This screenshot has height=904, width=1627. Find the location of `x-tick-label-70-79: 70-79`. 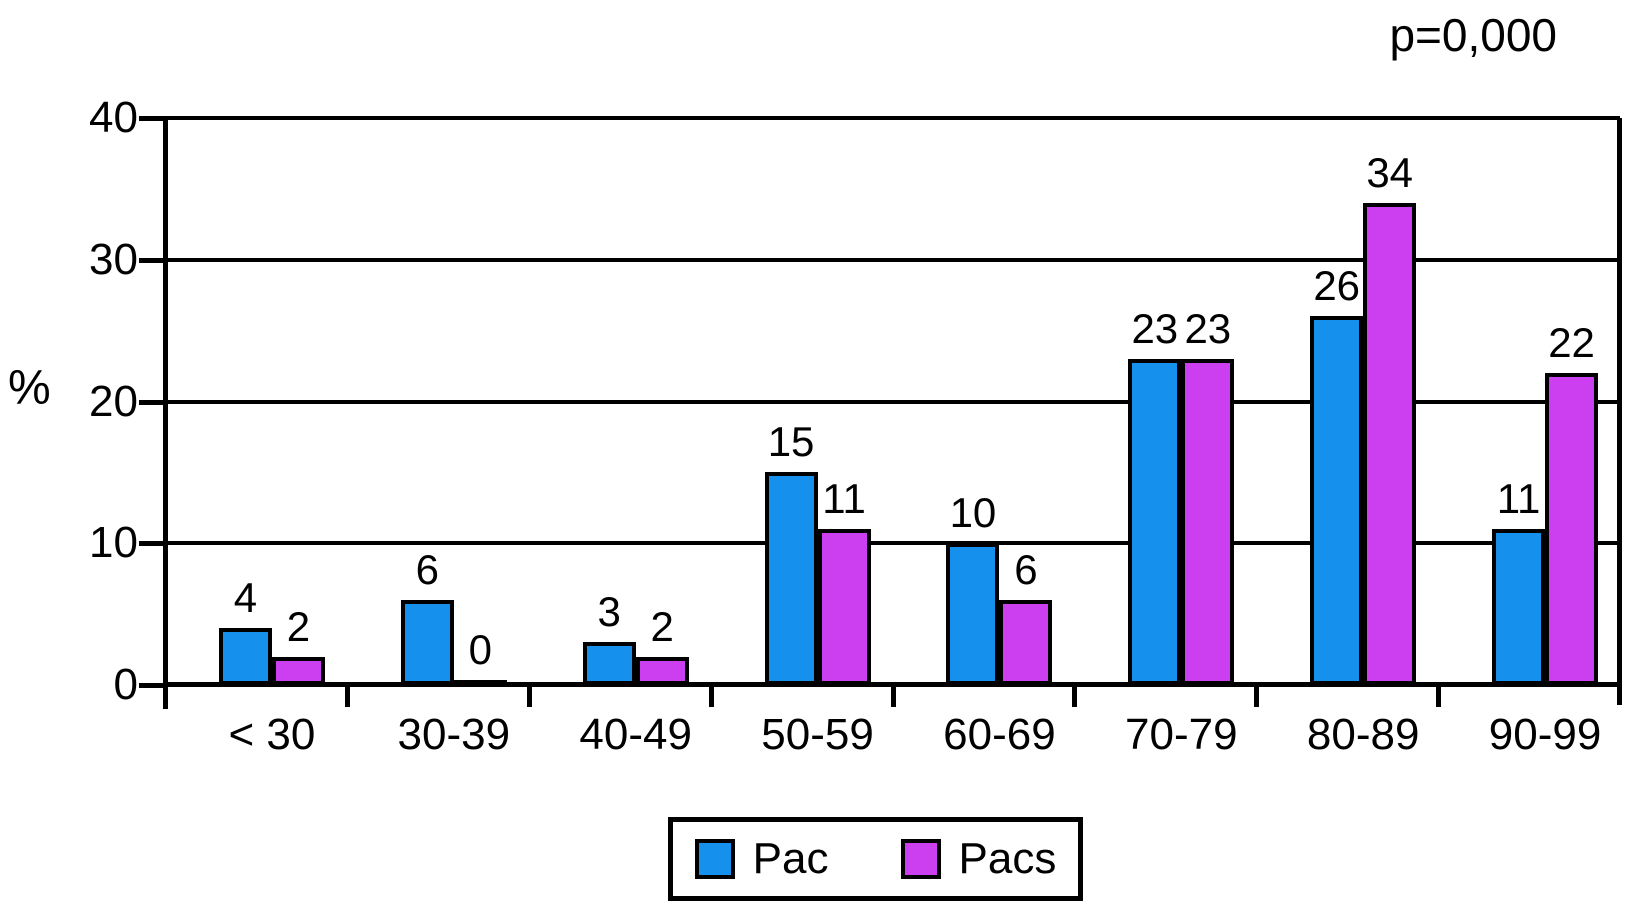

x-tick-label-70-79: 70-79 is located at coordinates (1181, 734).